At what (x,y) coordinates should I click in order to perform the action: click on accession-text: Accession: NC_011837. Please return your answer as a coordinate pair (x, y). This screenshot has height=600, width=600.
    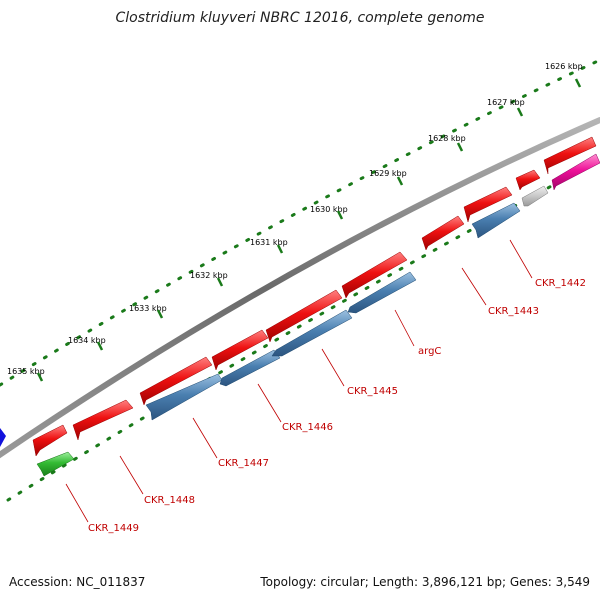
    Looking at the image, I should click on (77, 582).